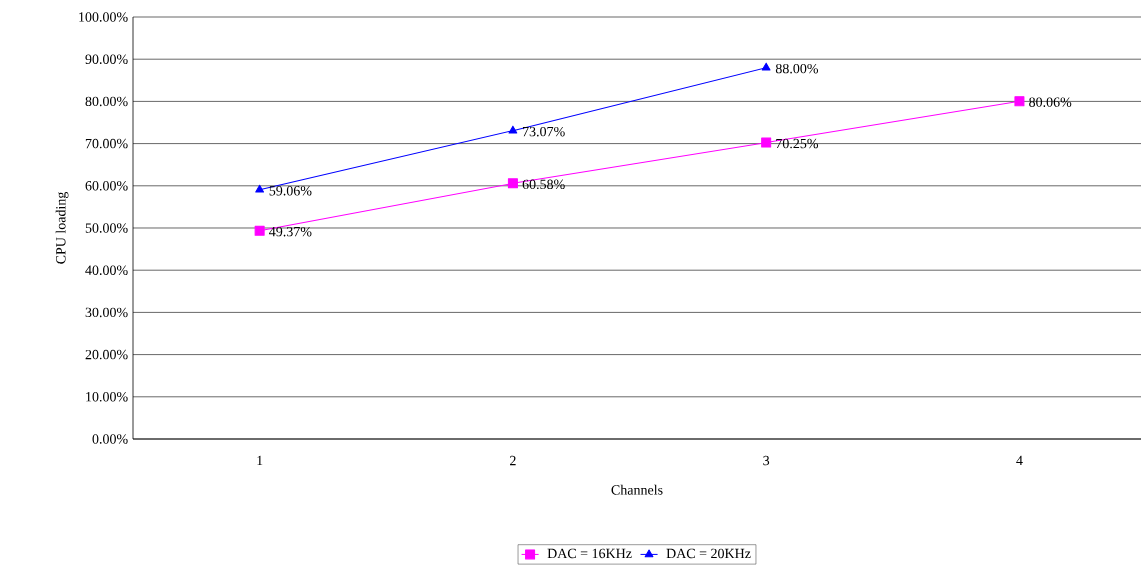 The width and height of the screenshot is (1145, 582). I want to click on data-label: 73.07%, so click(544, 131).